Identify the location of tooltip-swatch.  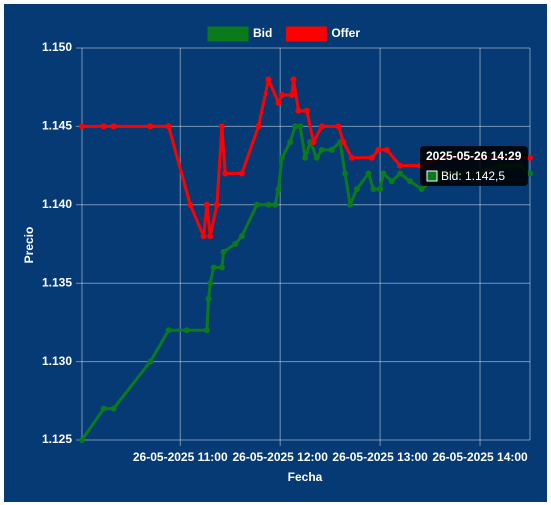
(432, 176).